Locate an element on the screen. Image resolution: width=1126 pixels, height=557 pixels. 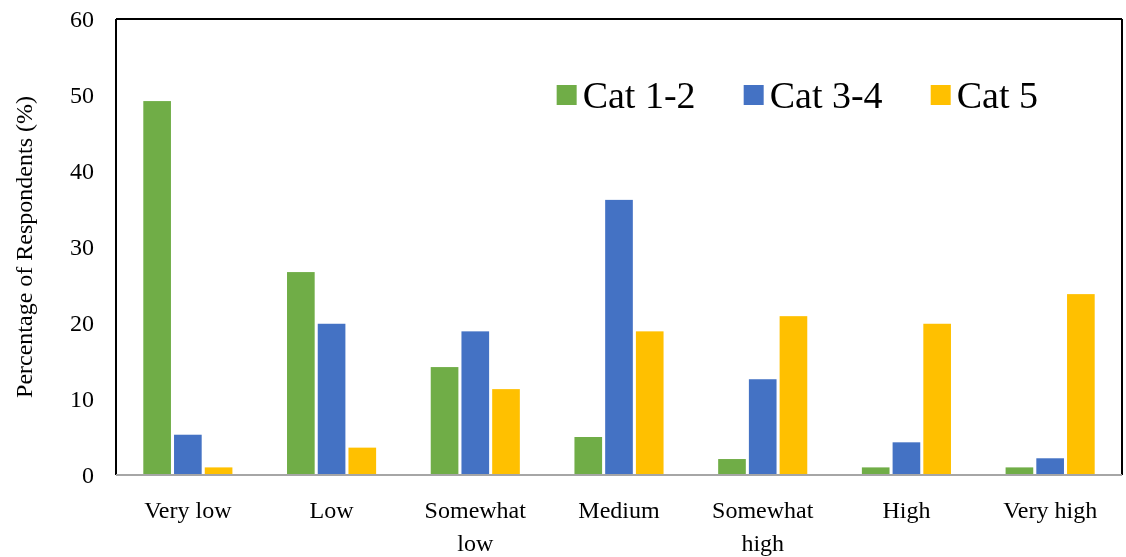
legend-label: Cat 5 is located at coordinates (997, 95).